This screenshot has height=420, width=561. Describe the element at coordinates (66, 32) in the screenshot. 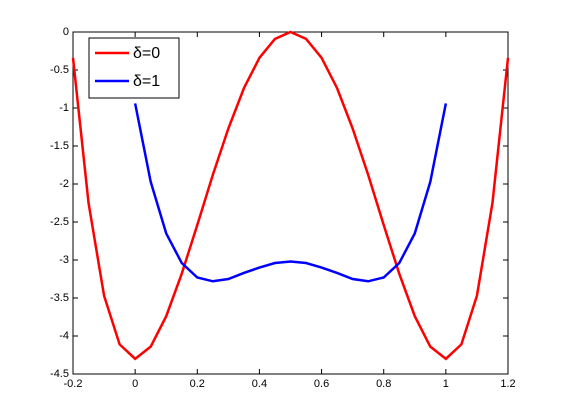

I see `y-tick-label: 0` at that location.